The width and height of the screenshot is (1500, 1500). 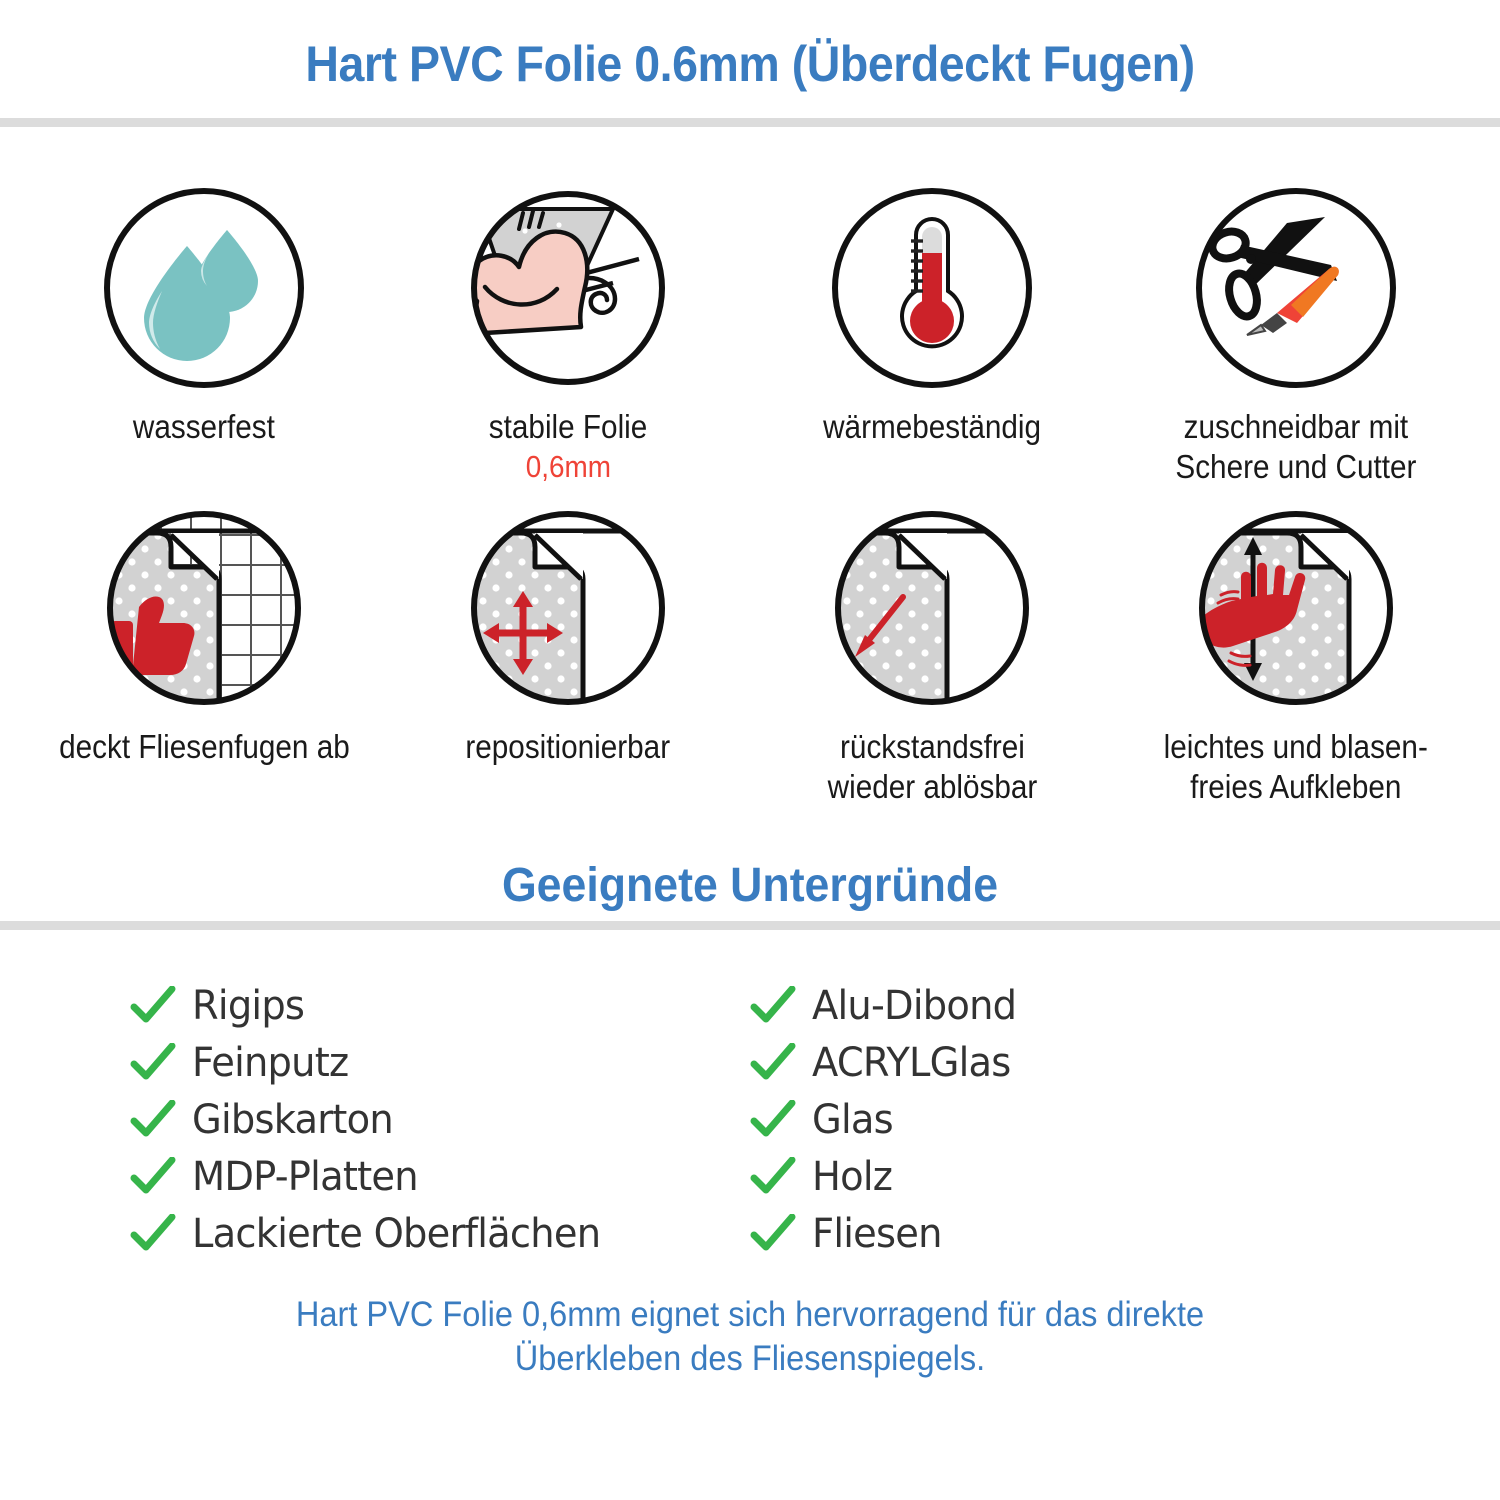 I want to click on move-arrows-film-icon, so click(x=568, y=608).